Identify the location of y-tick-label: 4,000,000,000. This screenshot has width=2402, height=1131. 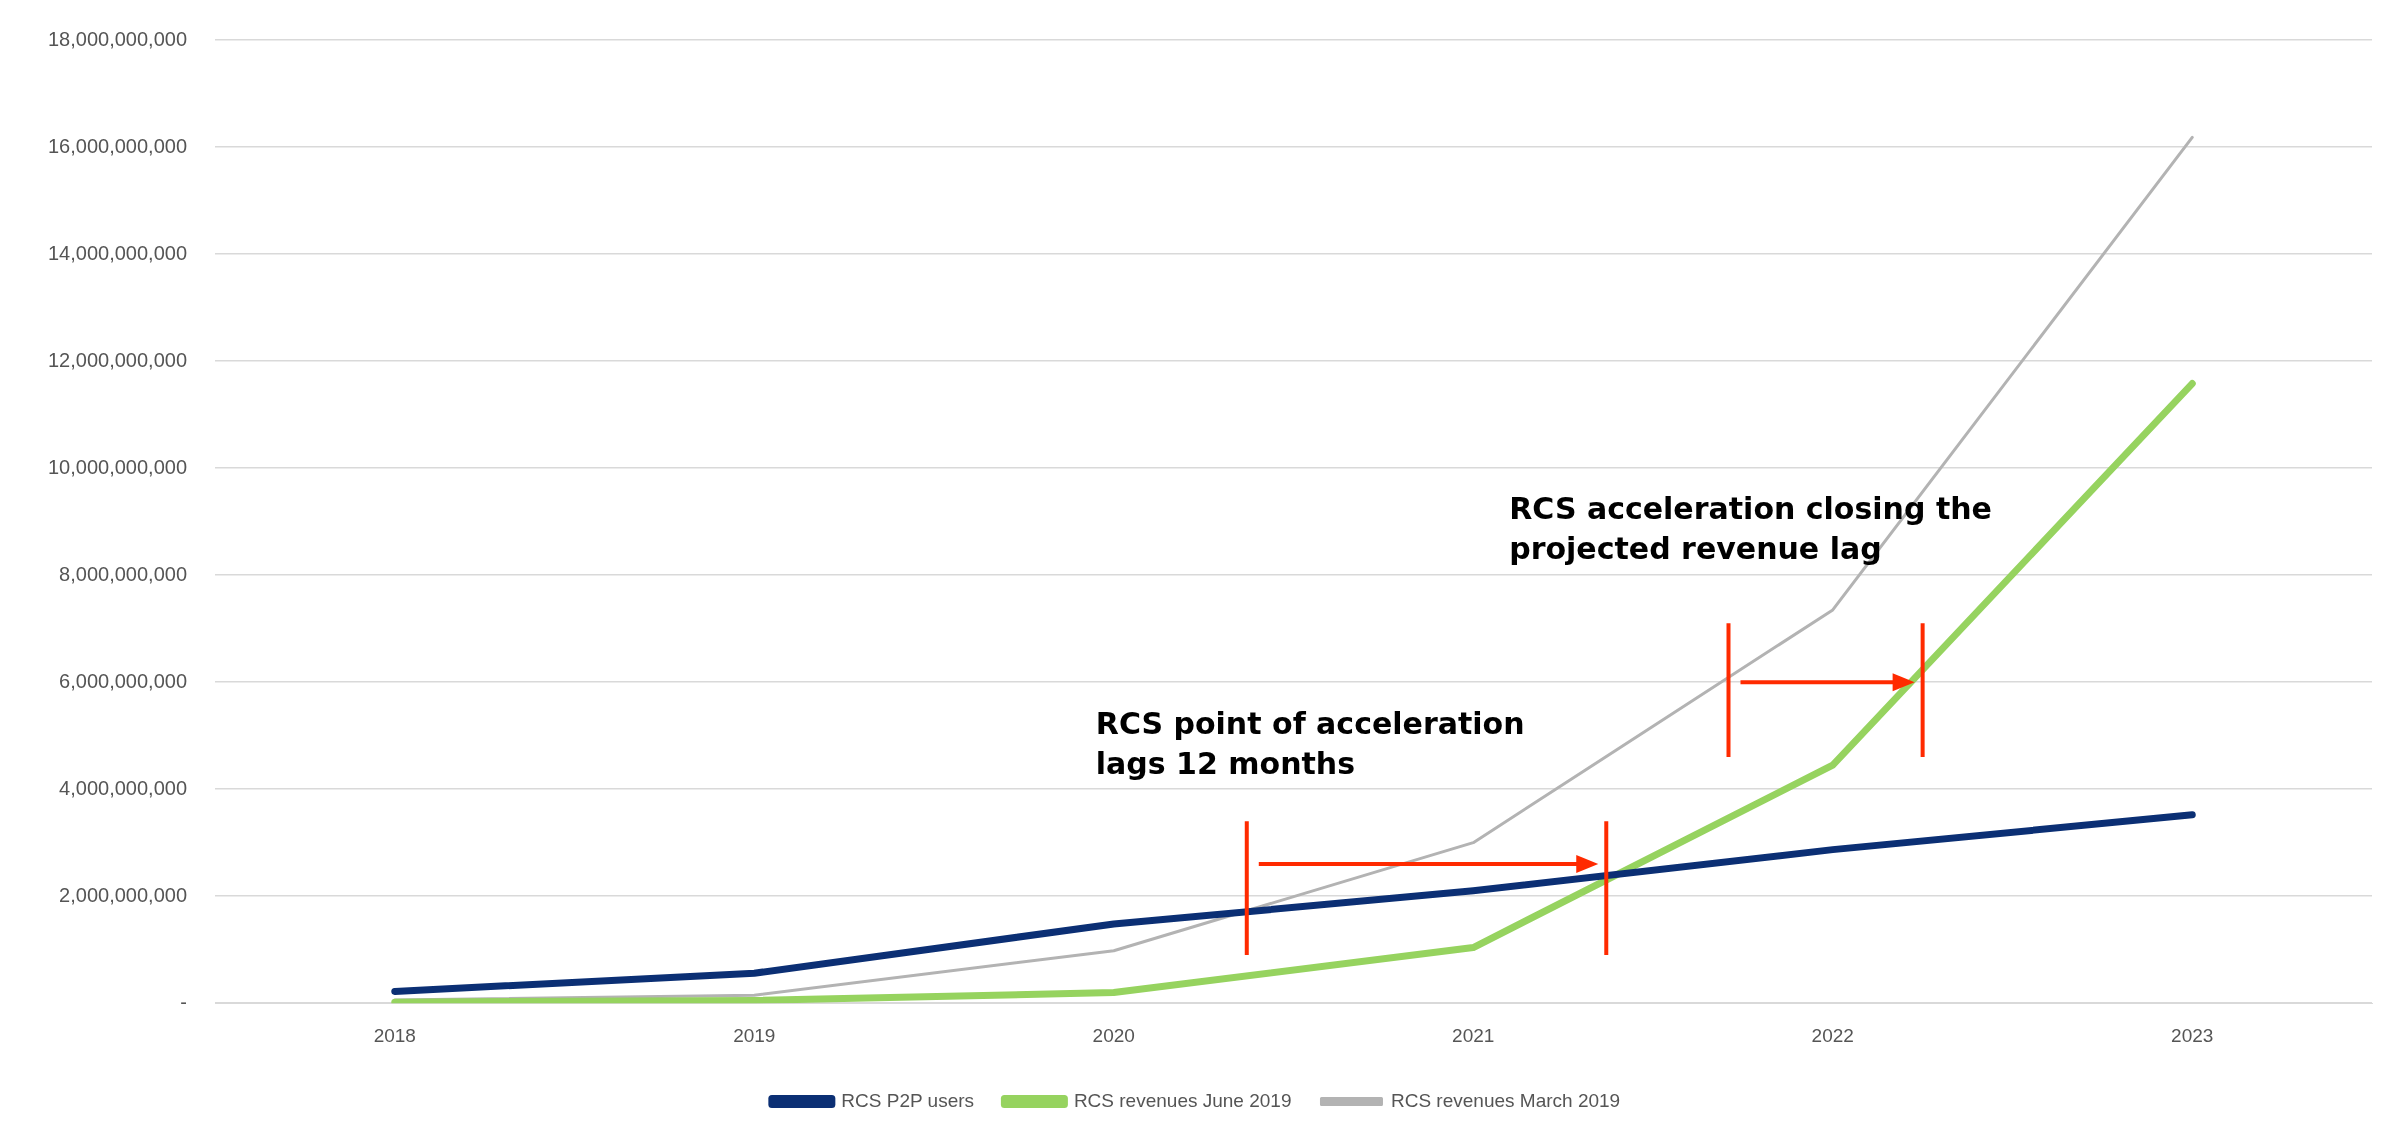
(123, 787).